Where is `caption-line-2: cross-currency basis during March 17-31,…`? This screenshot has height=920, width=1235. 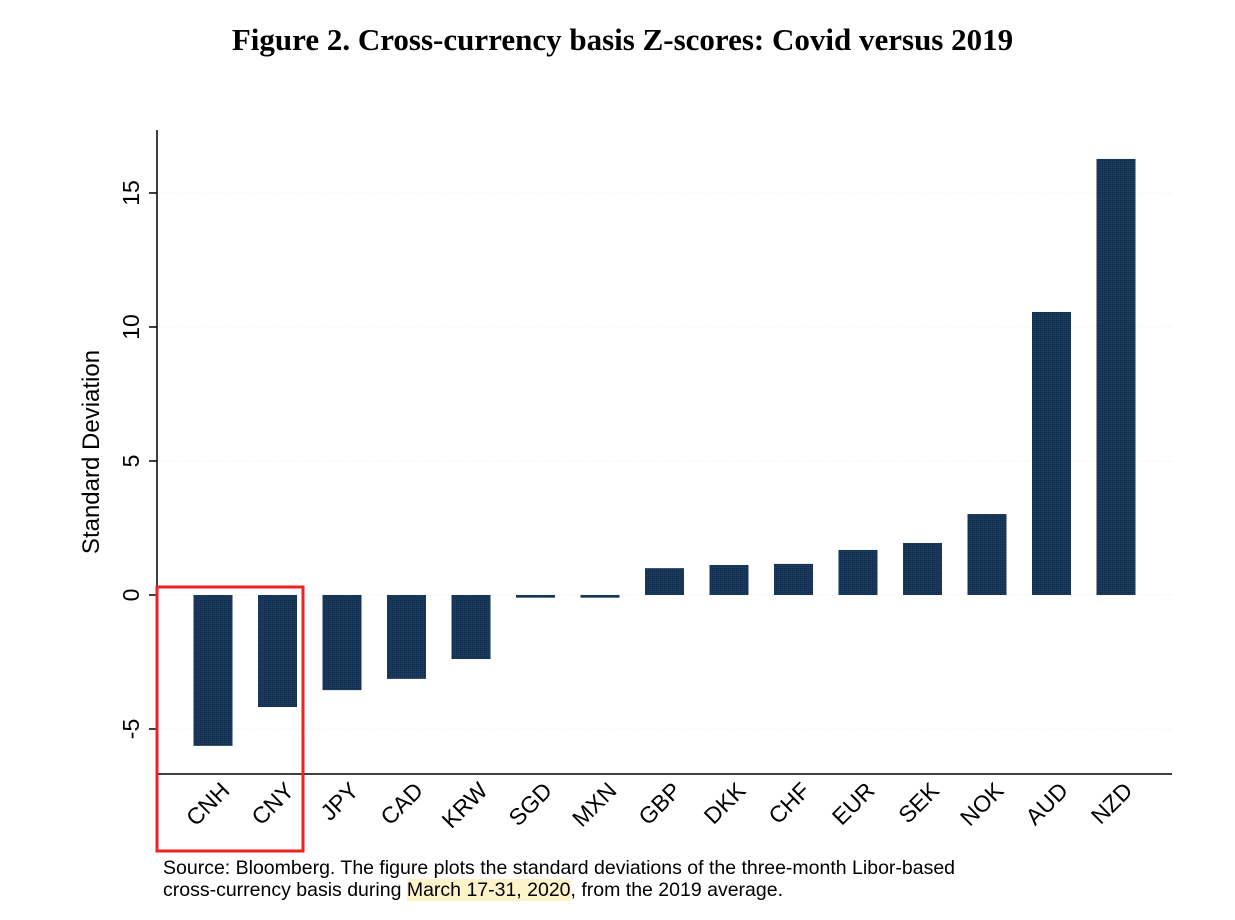 caption-line-2: cross-currency basis during March 17-31,… is located at coordinates (663, 890).